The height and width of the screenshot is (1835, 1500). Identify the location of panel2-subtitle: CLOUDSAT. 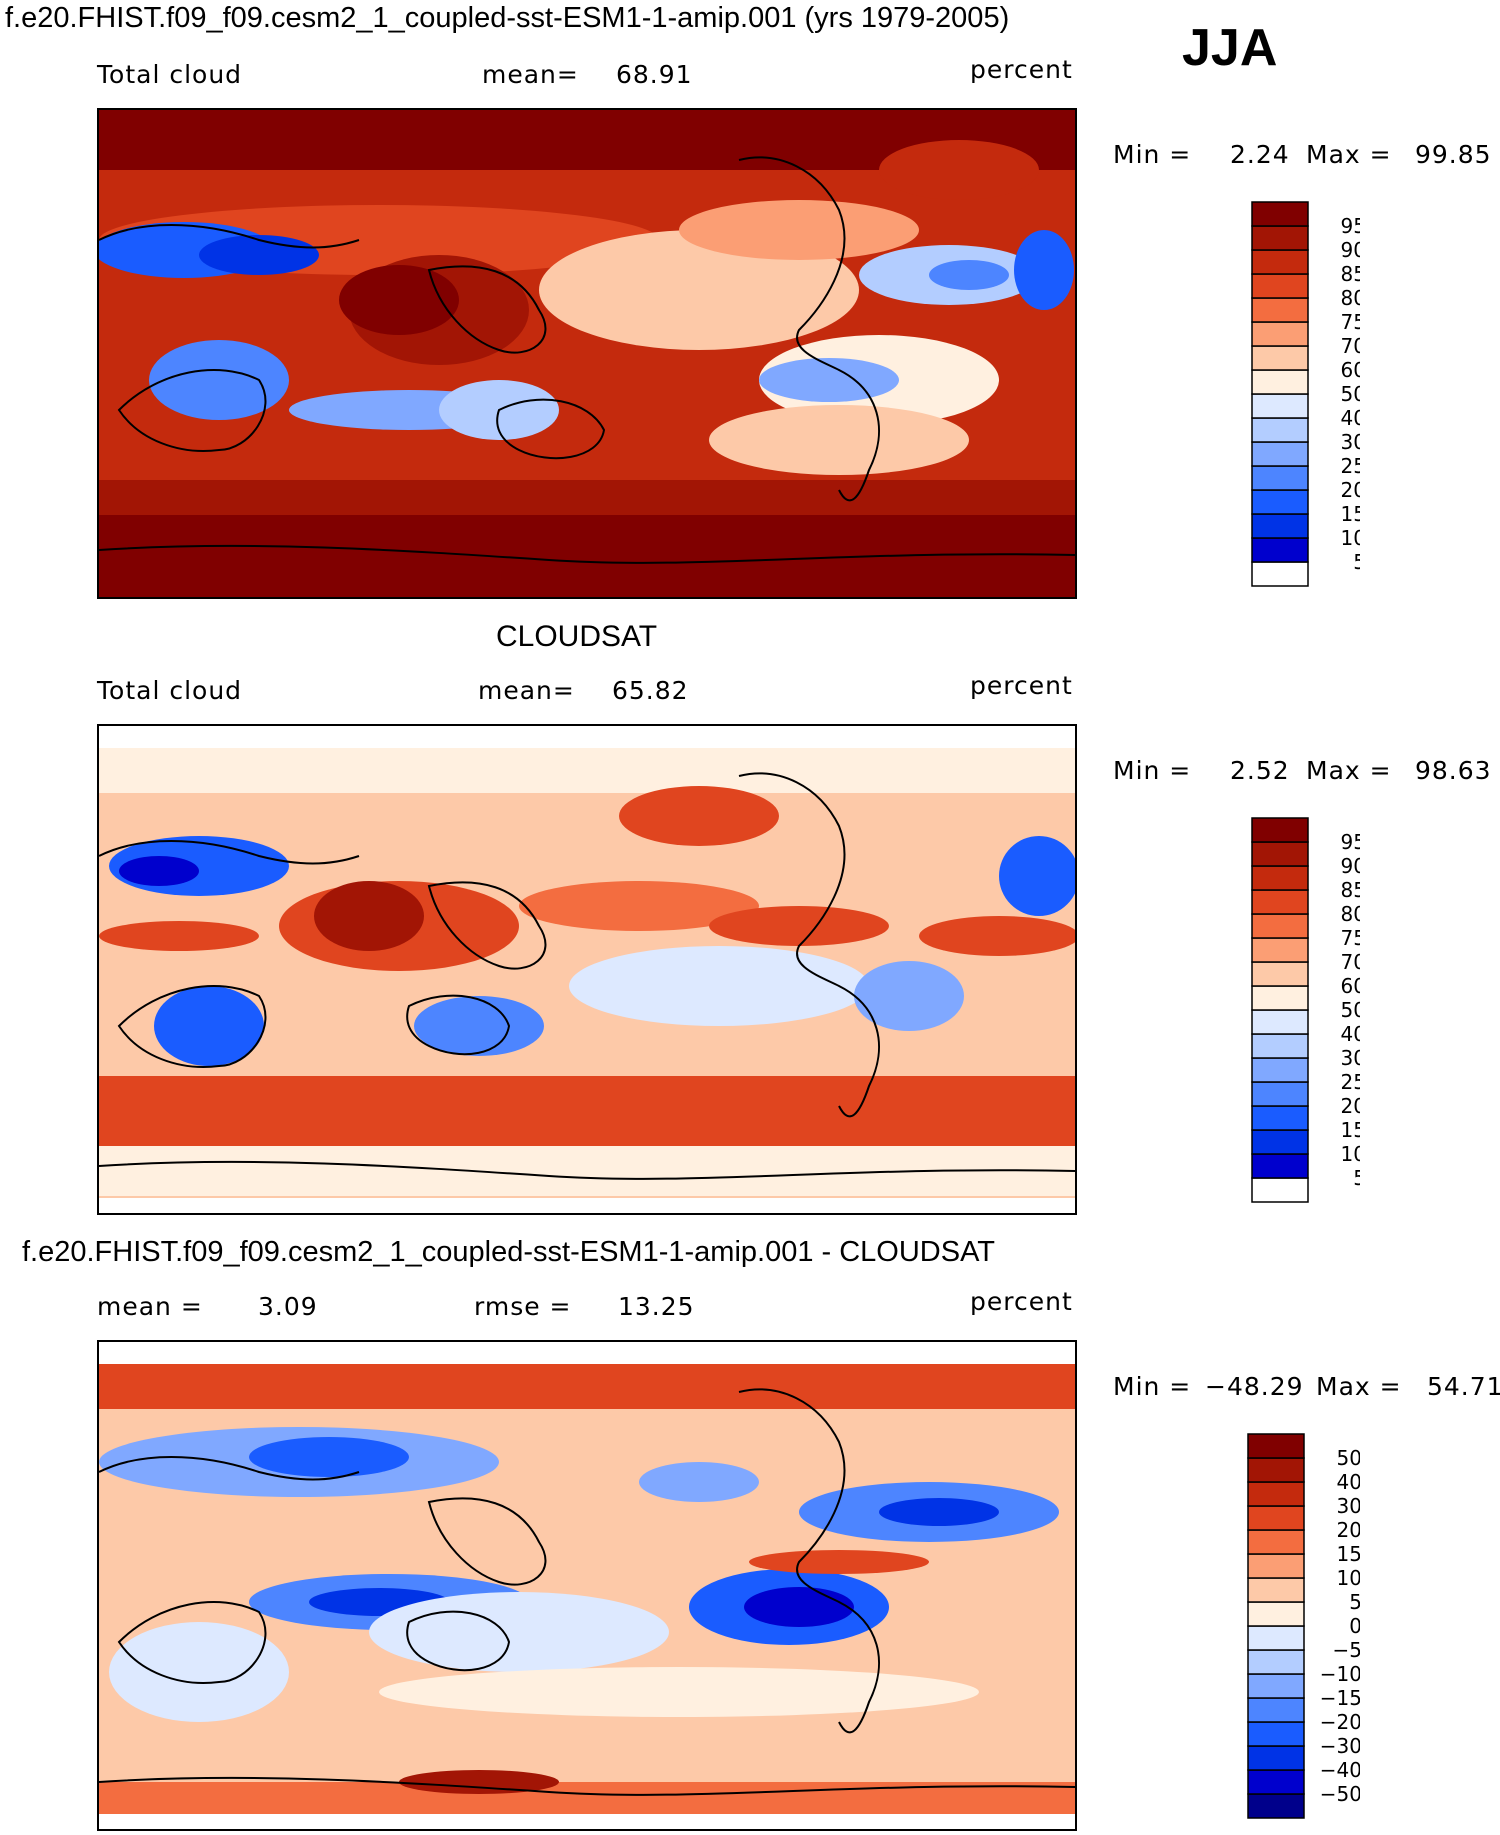
(577, 636).